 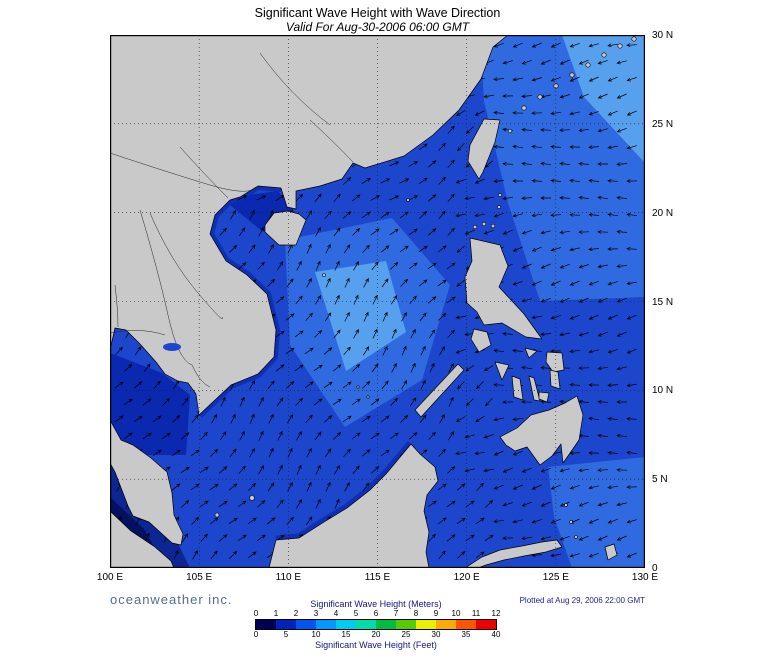 What do you see at coordinates (436, 634) in the screenshot?
I see `legend-tick-feet: 30` at bounding box center [436, 634].